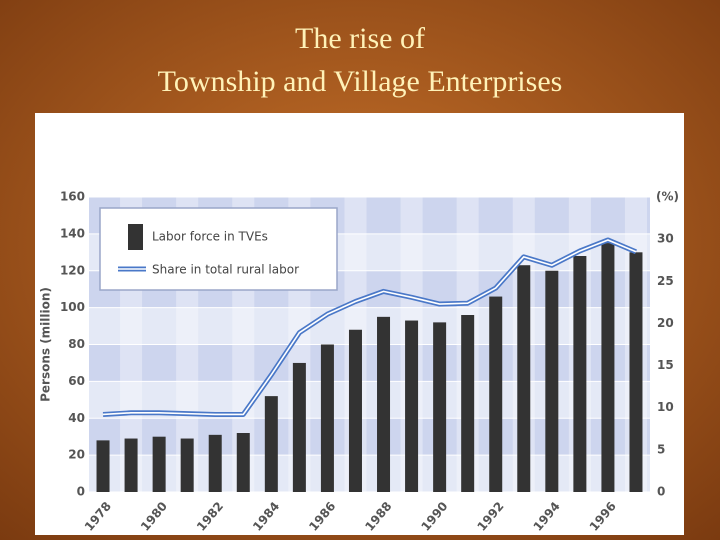 Image resolution: width=720 pixels, height=540 pixels. I want to click on y-tick-label: 80, so click(76, 344).